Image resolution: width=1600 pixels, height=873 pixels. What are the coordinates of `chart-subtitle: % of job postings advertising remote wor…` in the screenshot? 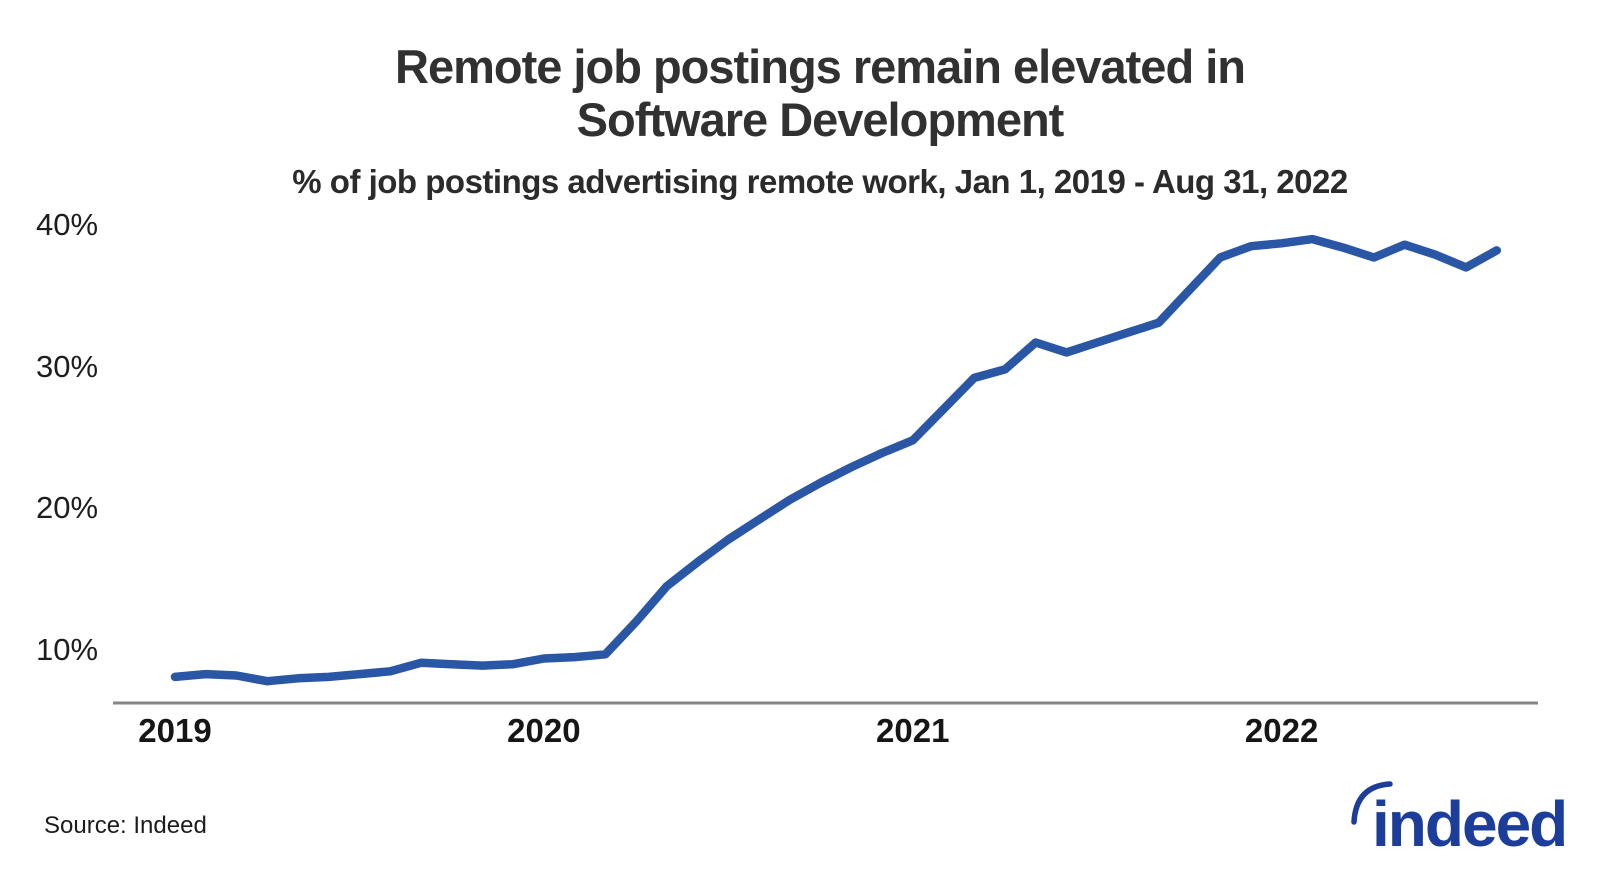 It's located at (820, 181).